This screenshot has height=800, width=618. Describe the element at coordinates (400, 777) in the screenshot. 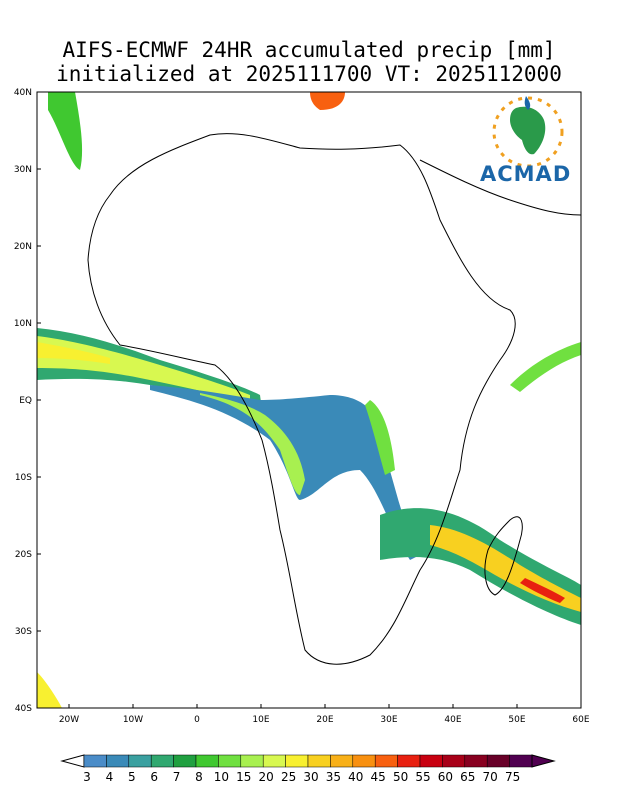

I see `colorbar-level-label: 50` at that location.